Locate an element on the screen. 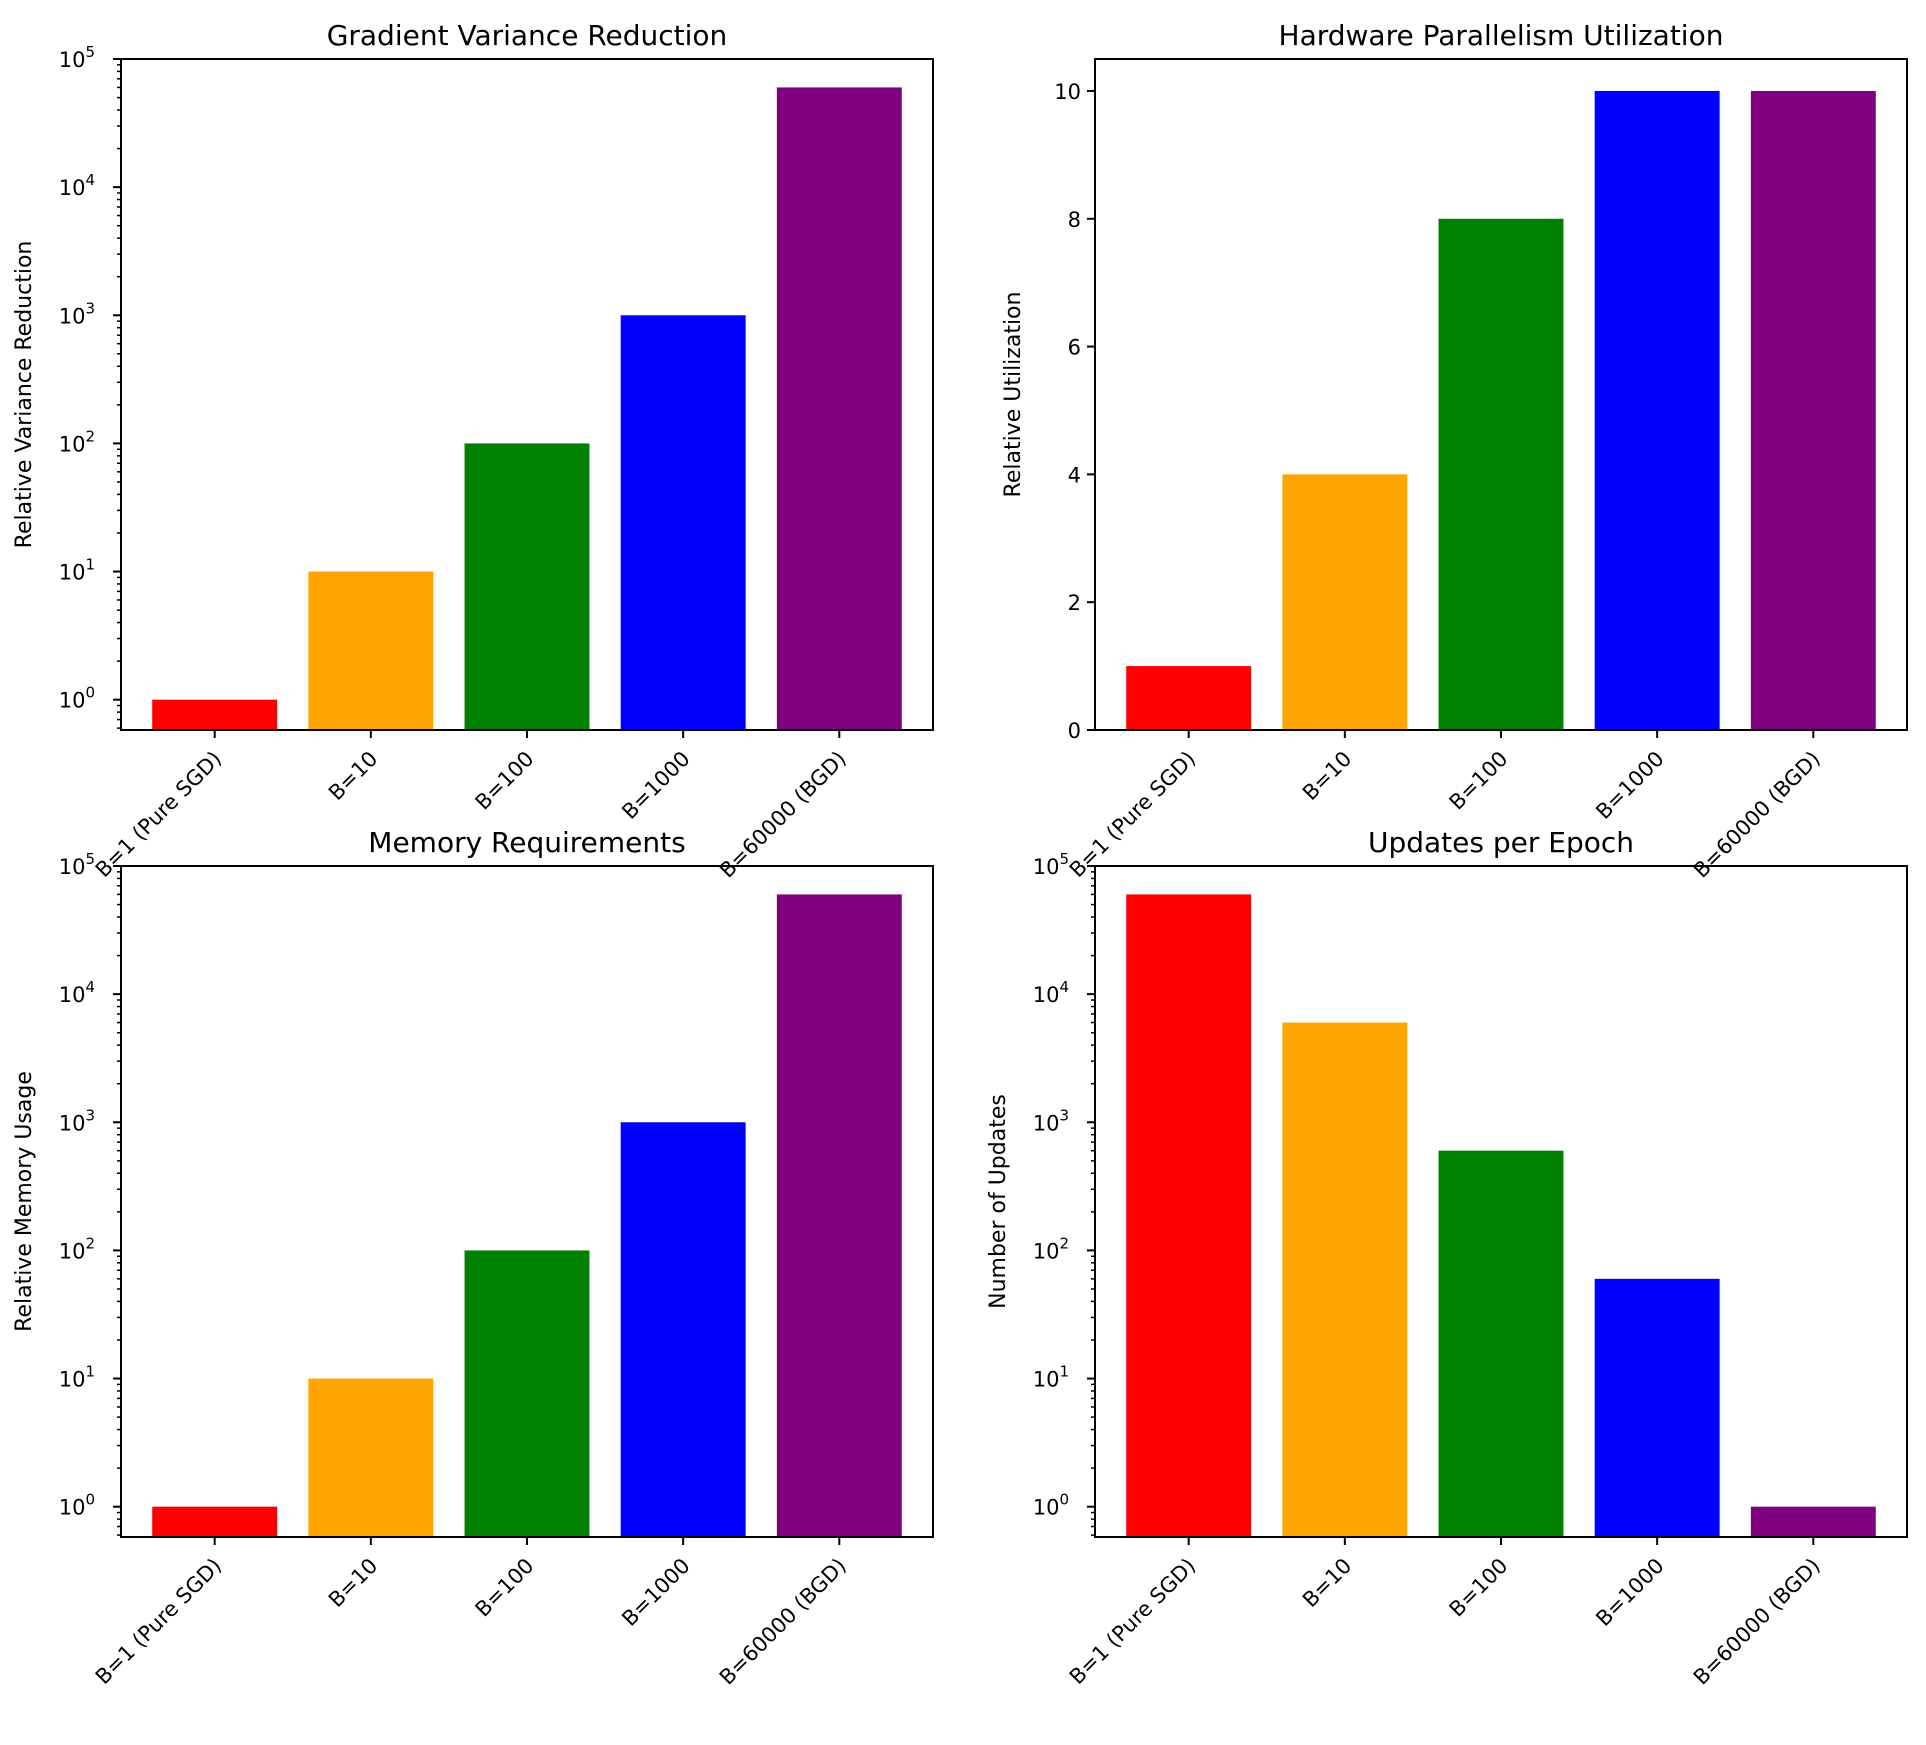  chart-title: Hardware Parallelism Utilization is located at coordinates (1501, 35).